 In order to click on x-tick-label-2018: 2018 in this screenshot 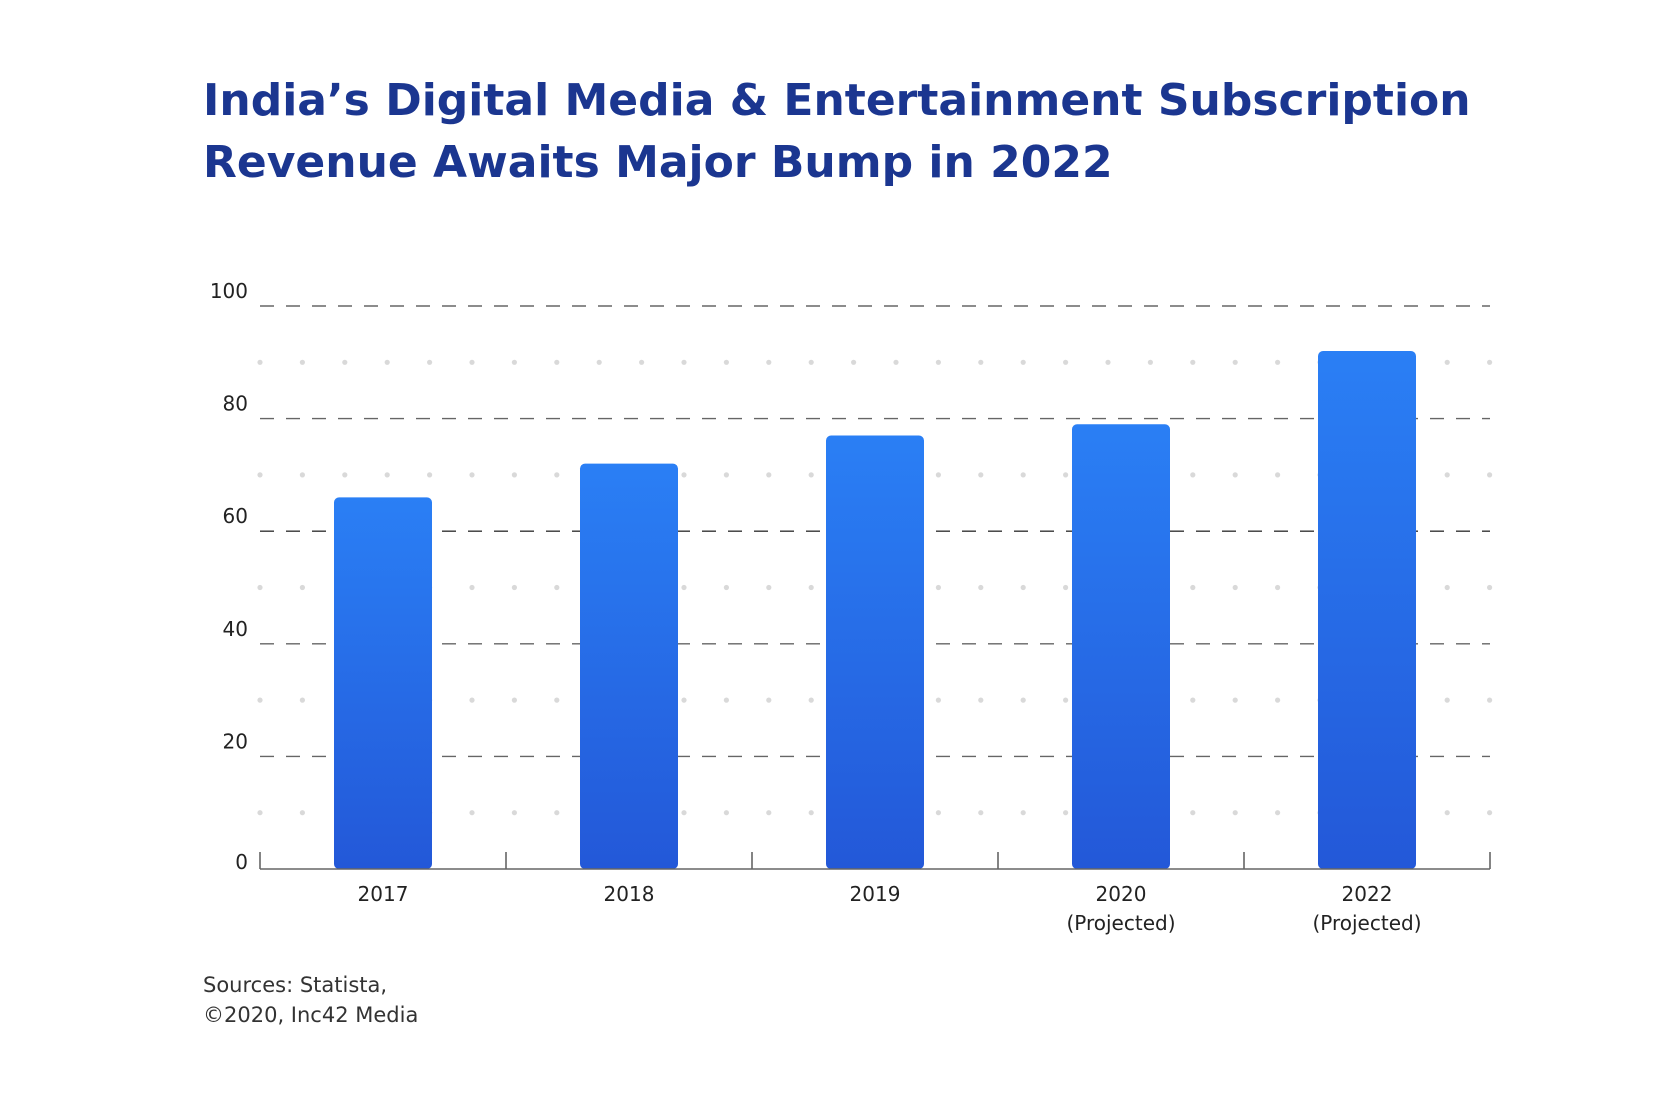, I will do `click(629, 894)`.